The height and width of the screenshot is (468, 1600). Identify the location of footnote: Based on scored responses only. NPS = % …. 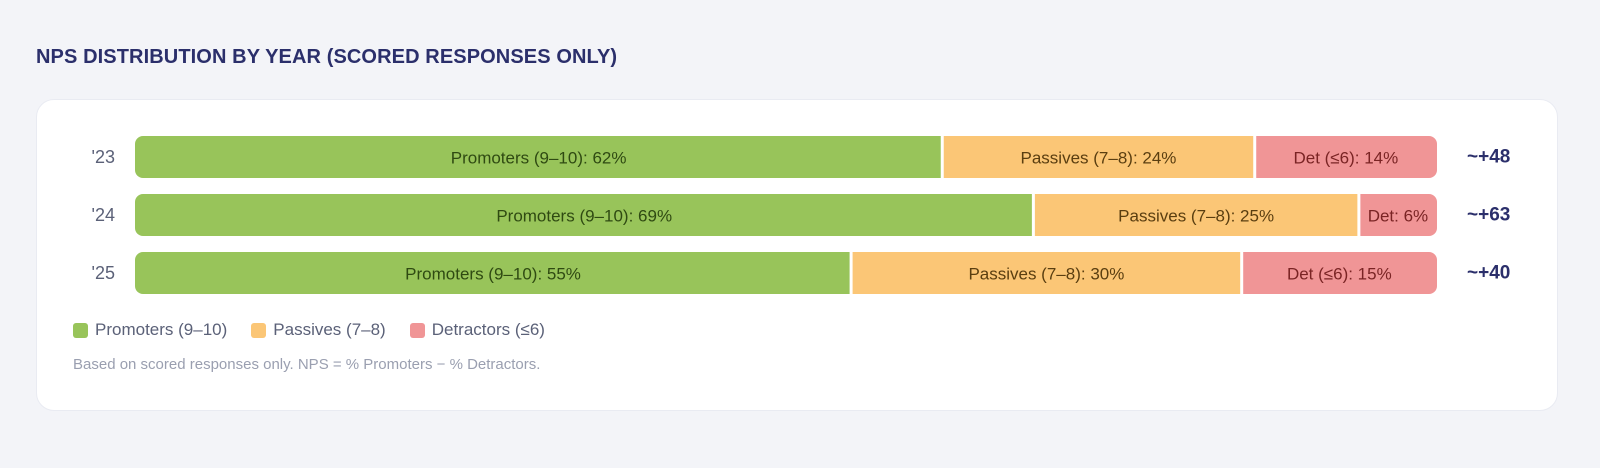
(307, 364).